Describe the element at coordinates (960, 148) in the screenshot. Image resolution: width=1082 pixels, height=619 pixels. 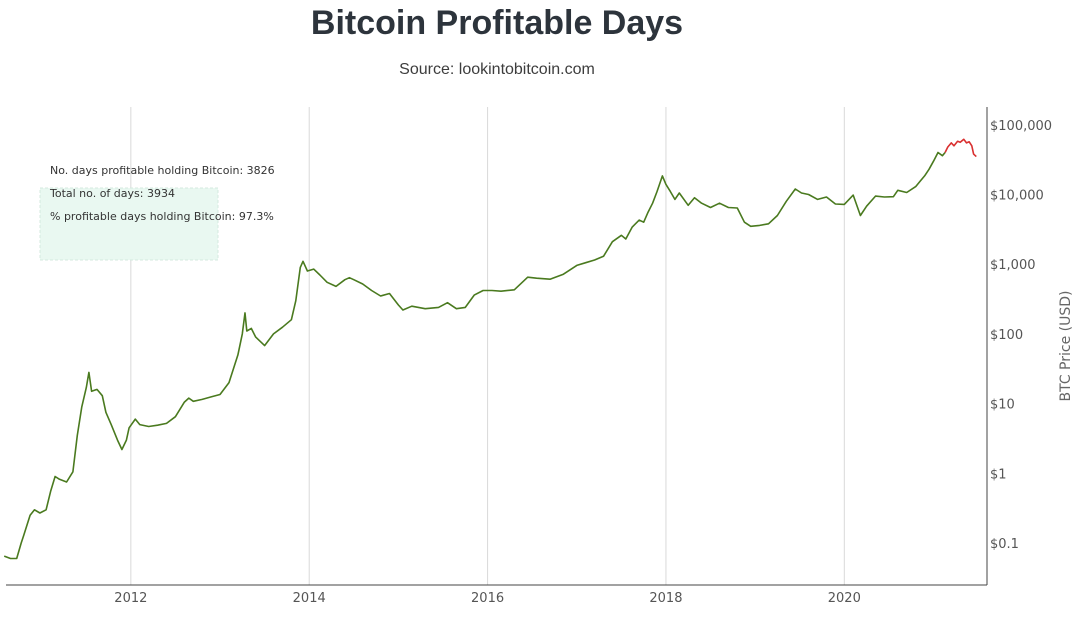
I see `price-line-unprofitable` at that location.